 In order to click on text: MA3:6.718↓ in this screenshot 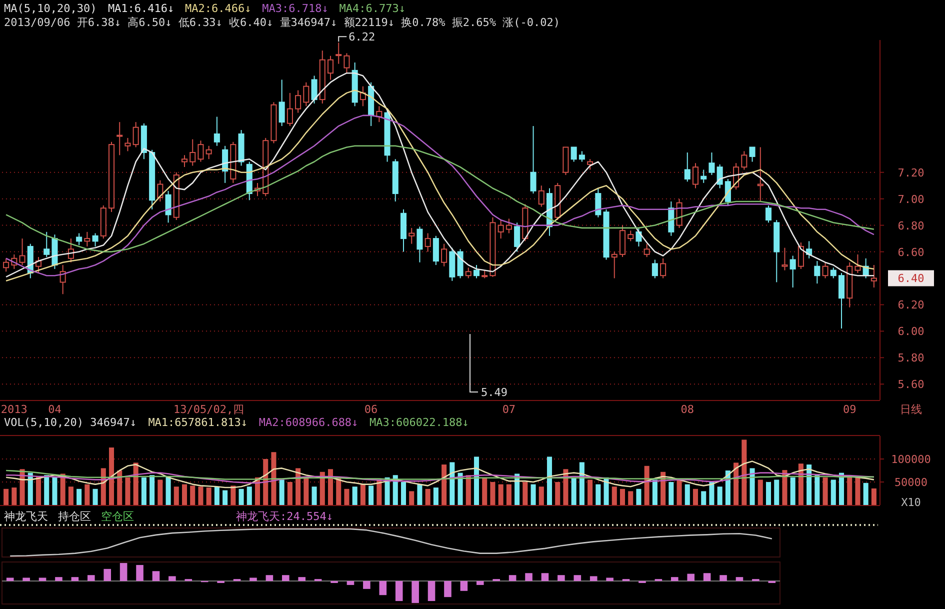, I will do `click(295, 8)`.